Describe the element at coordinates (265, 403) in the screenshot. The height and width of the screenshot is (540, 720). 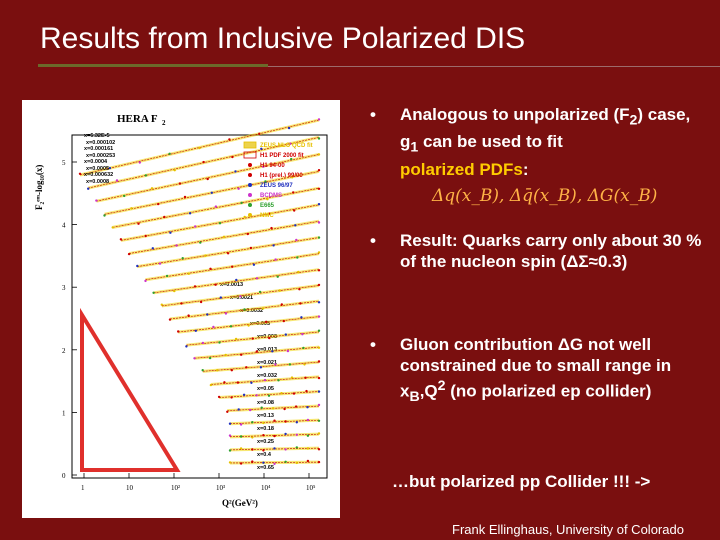
I see `x-bin-label: x=0.08` at that location.